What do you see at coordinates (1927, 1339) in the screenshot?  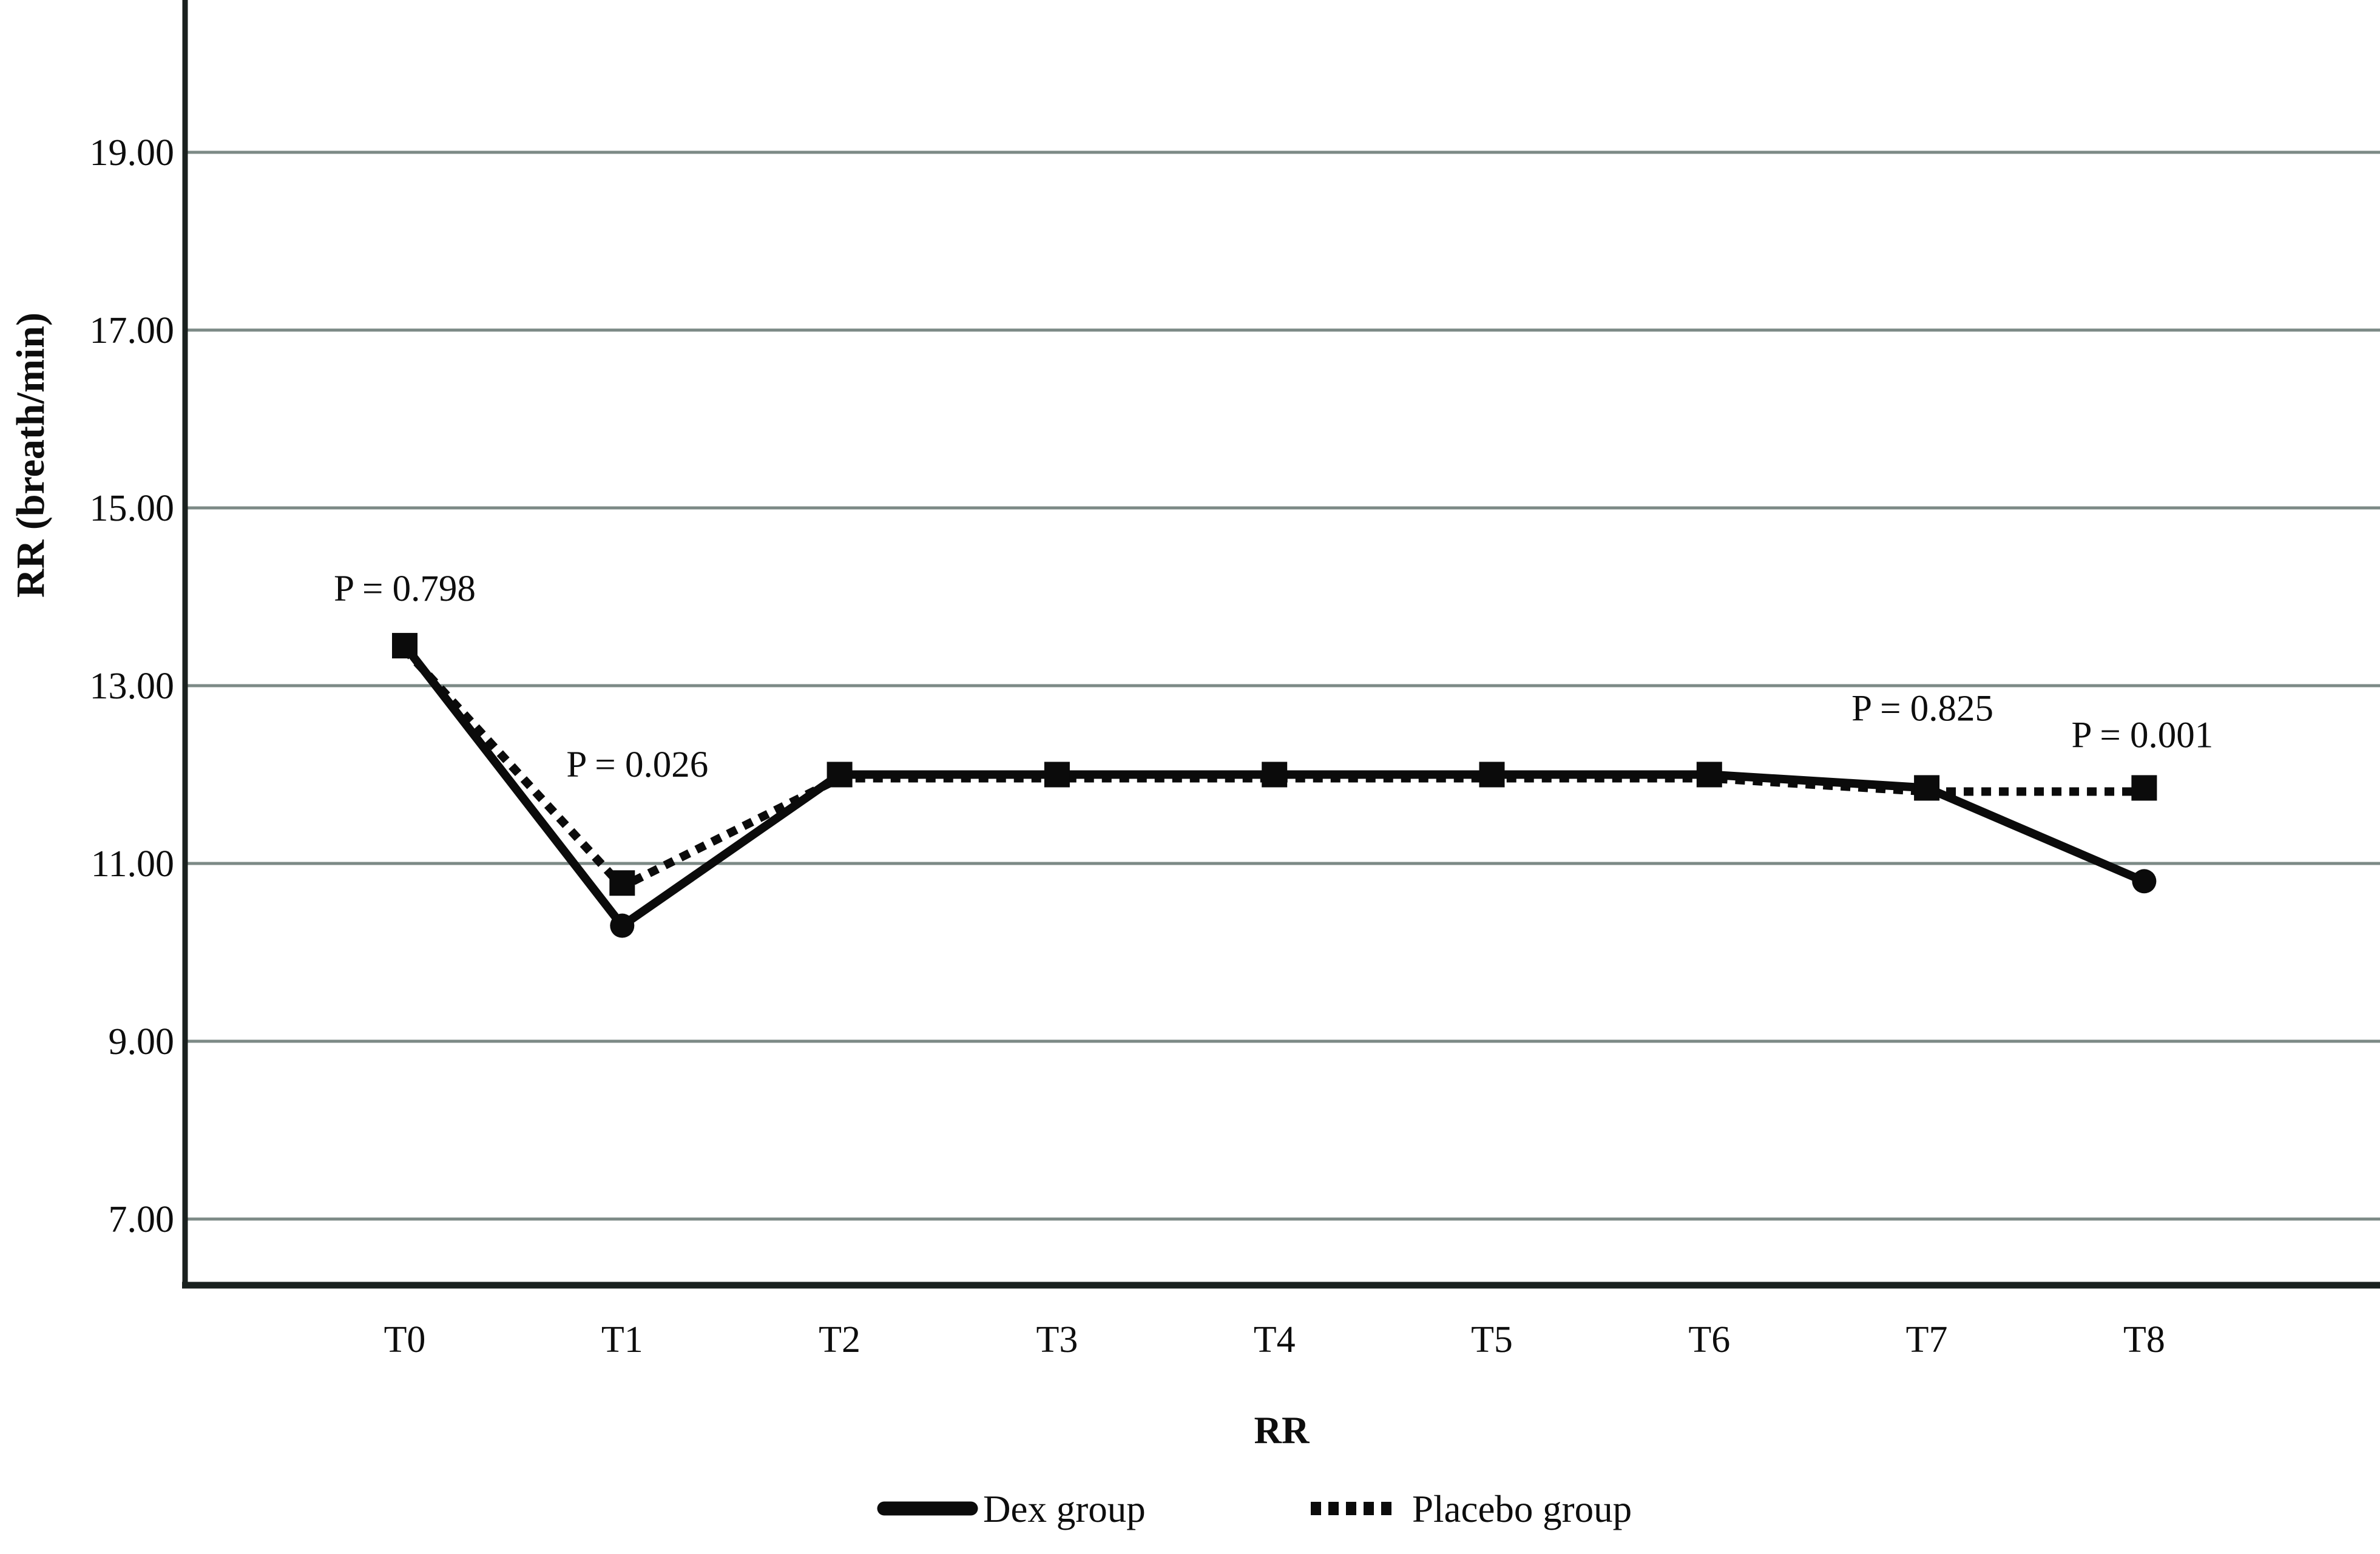 I see `x-tick-label: T7` at bounding box center [1927, 1339].